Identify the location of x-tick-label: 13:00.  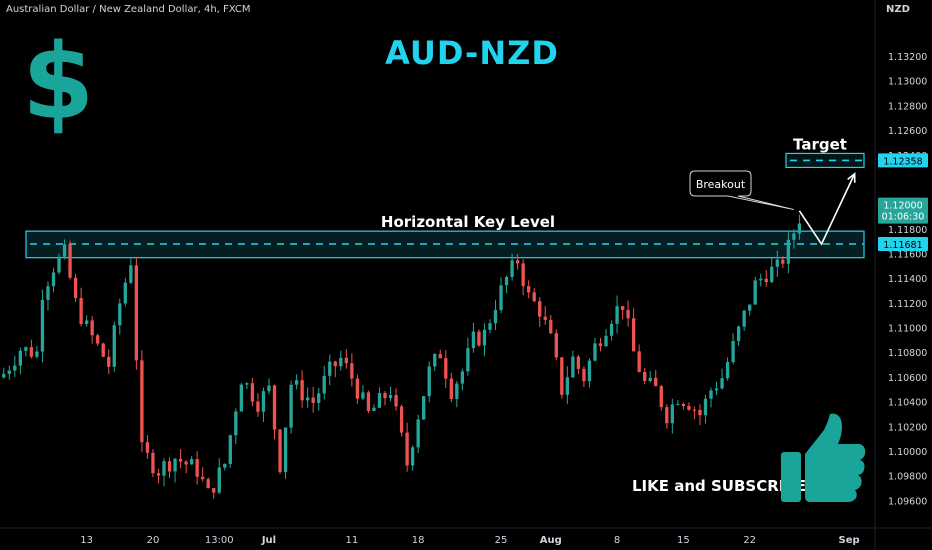
(219, 540).